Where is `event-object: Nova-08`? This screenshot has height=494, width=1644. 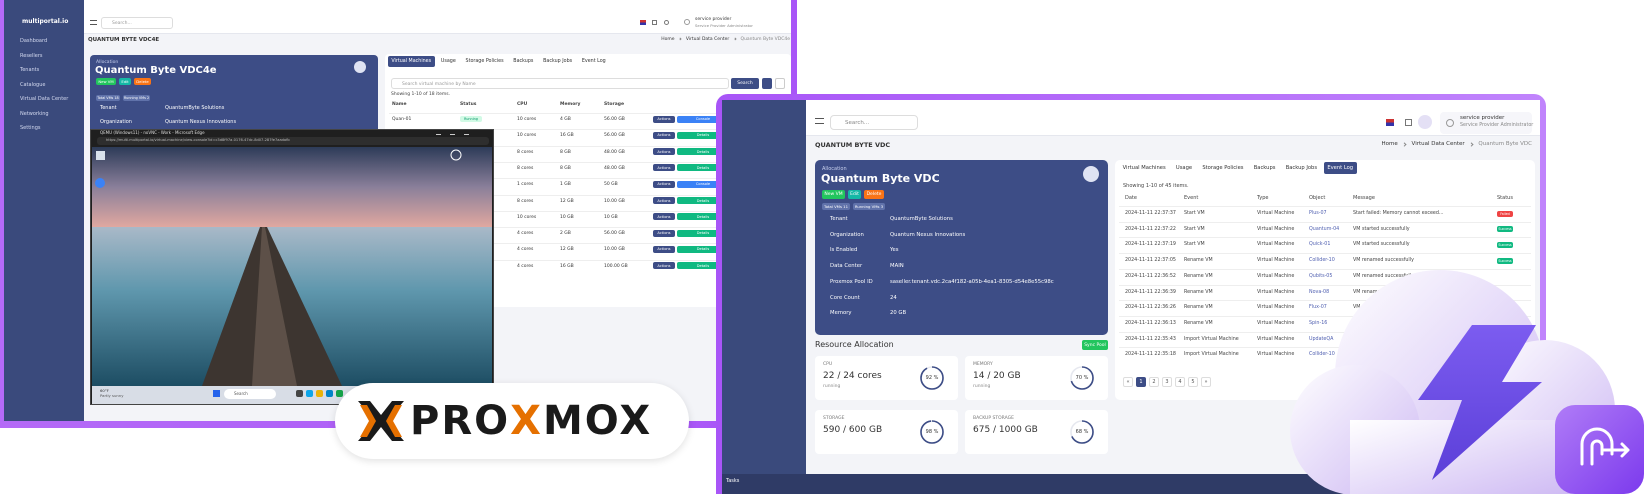 event-object: Nova-08 is located at coordinates (1319, 292).